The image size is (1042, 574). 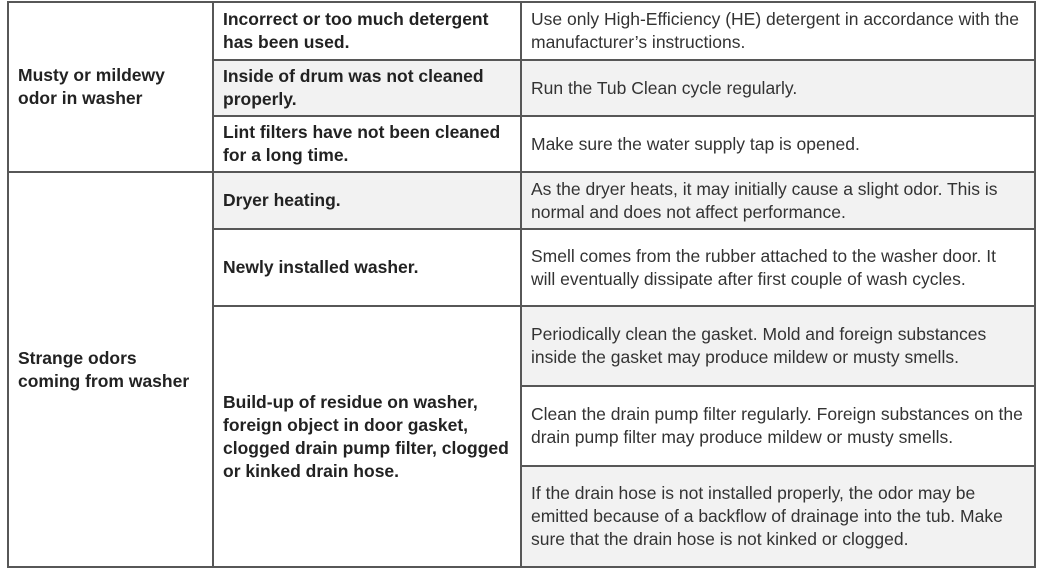 I want to click on symptom-cell: Strange odors coming from washer, so click(x=110, y=369).